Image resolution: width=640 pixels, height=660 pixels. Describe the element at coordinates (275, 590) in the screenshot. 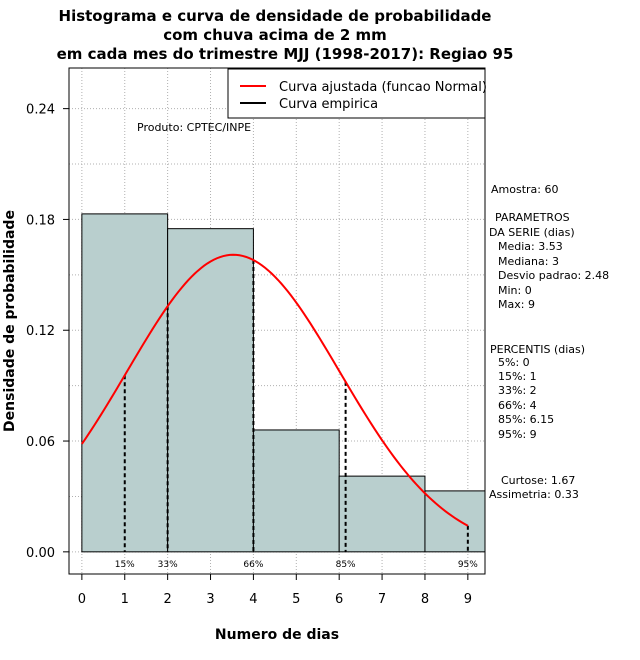

I see `x-axis: 0 1 2 3 4 5 6 7 8 9` at that location.